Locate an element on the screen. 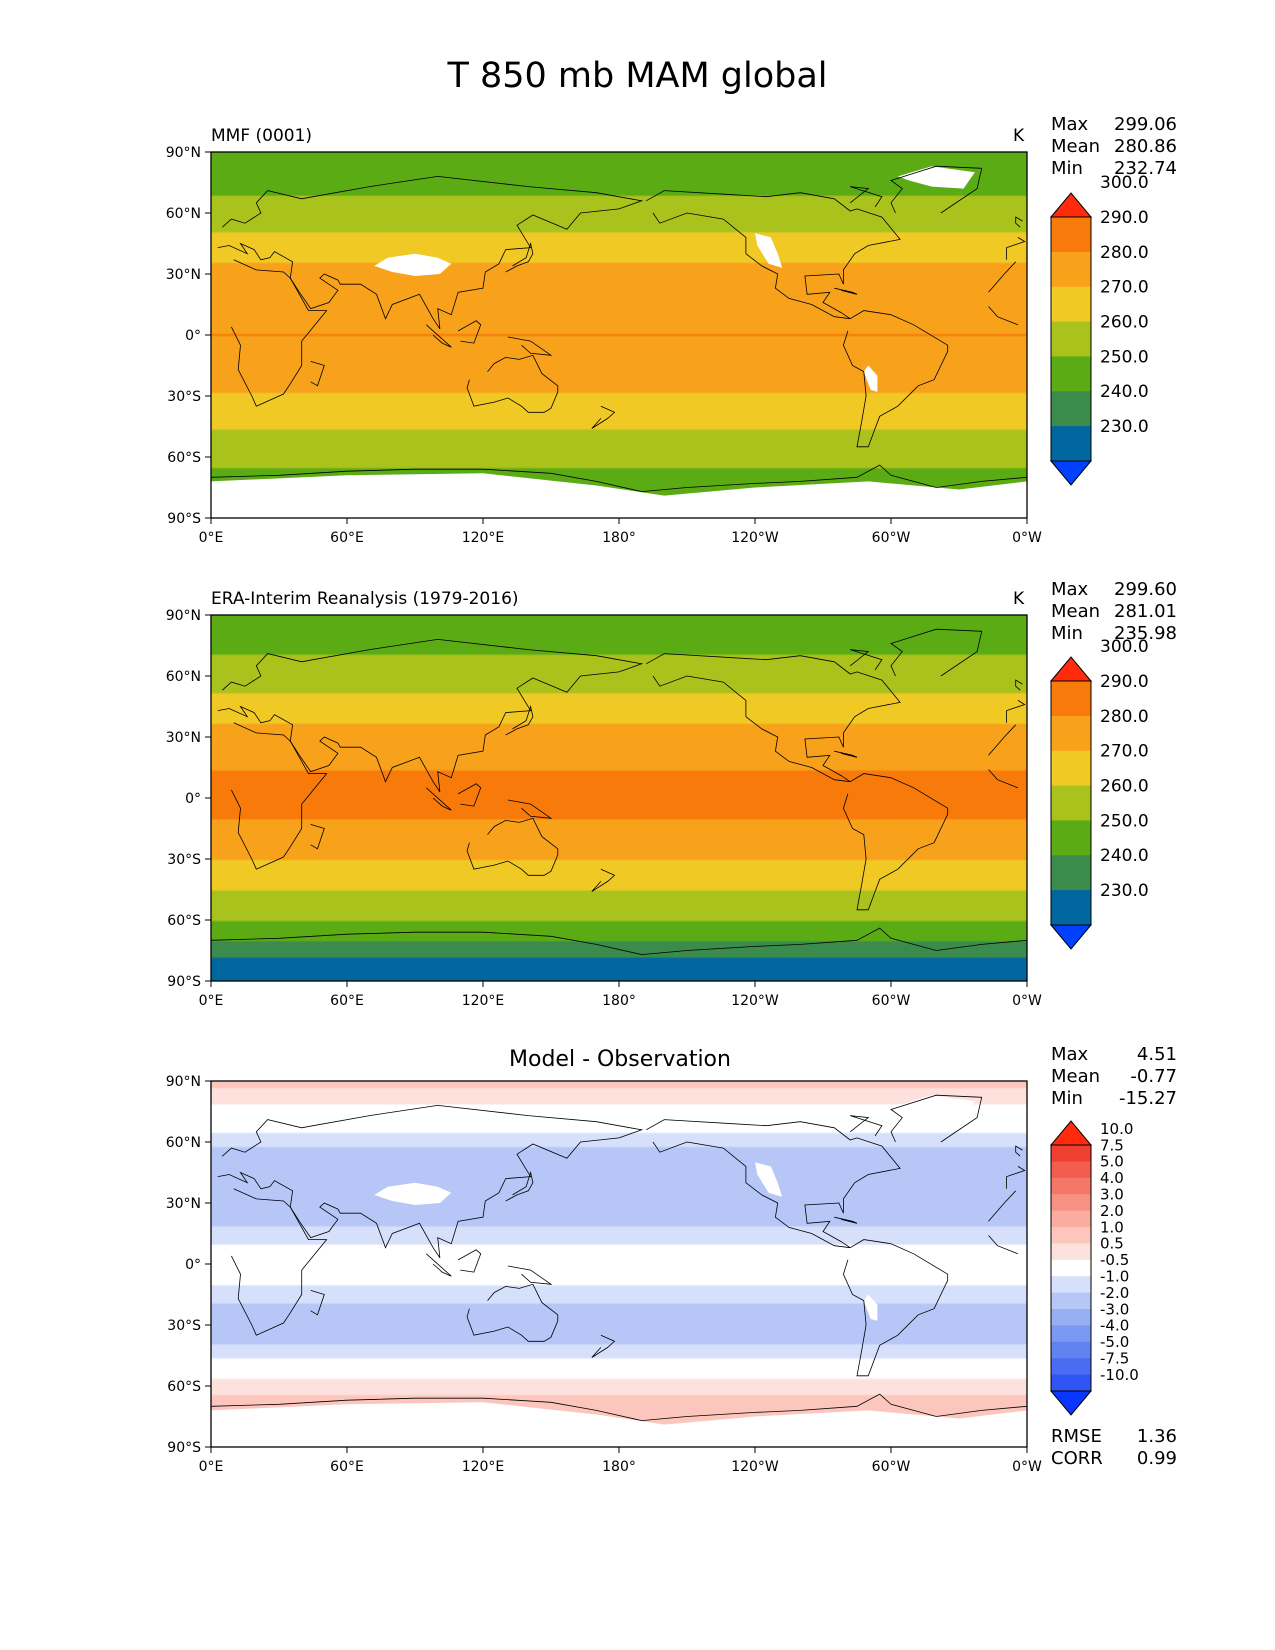 The width and height of the screenshot is (1275, 1650). stat-value: 4.51 is located at coordinates (1156, 1054).